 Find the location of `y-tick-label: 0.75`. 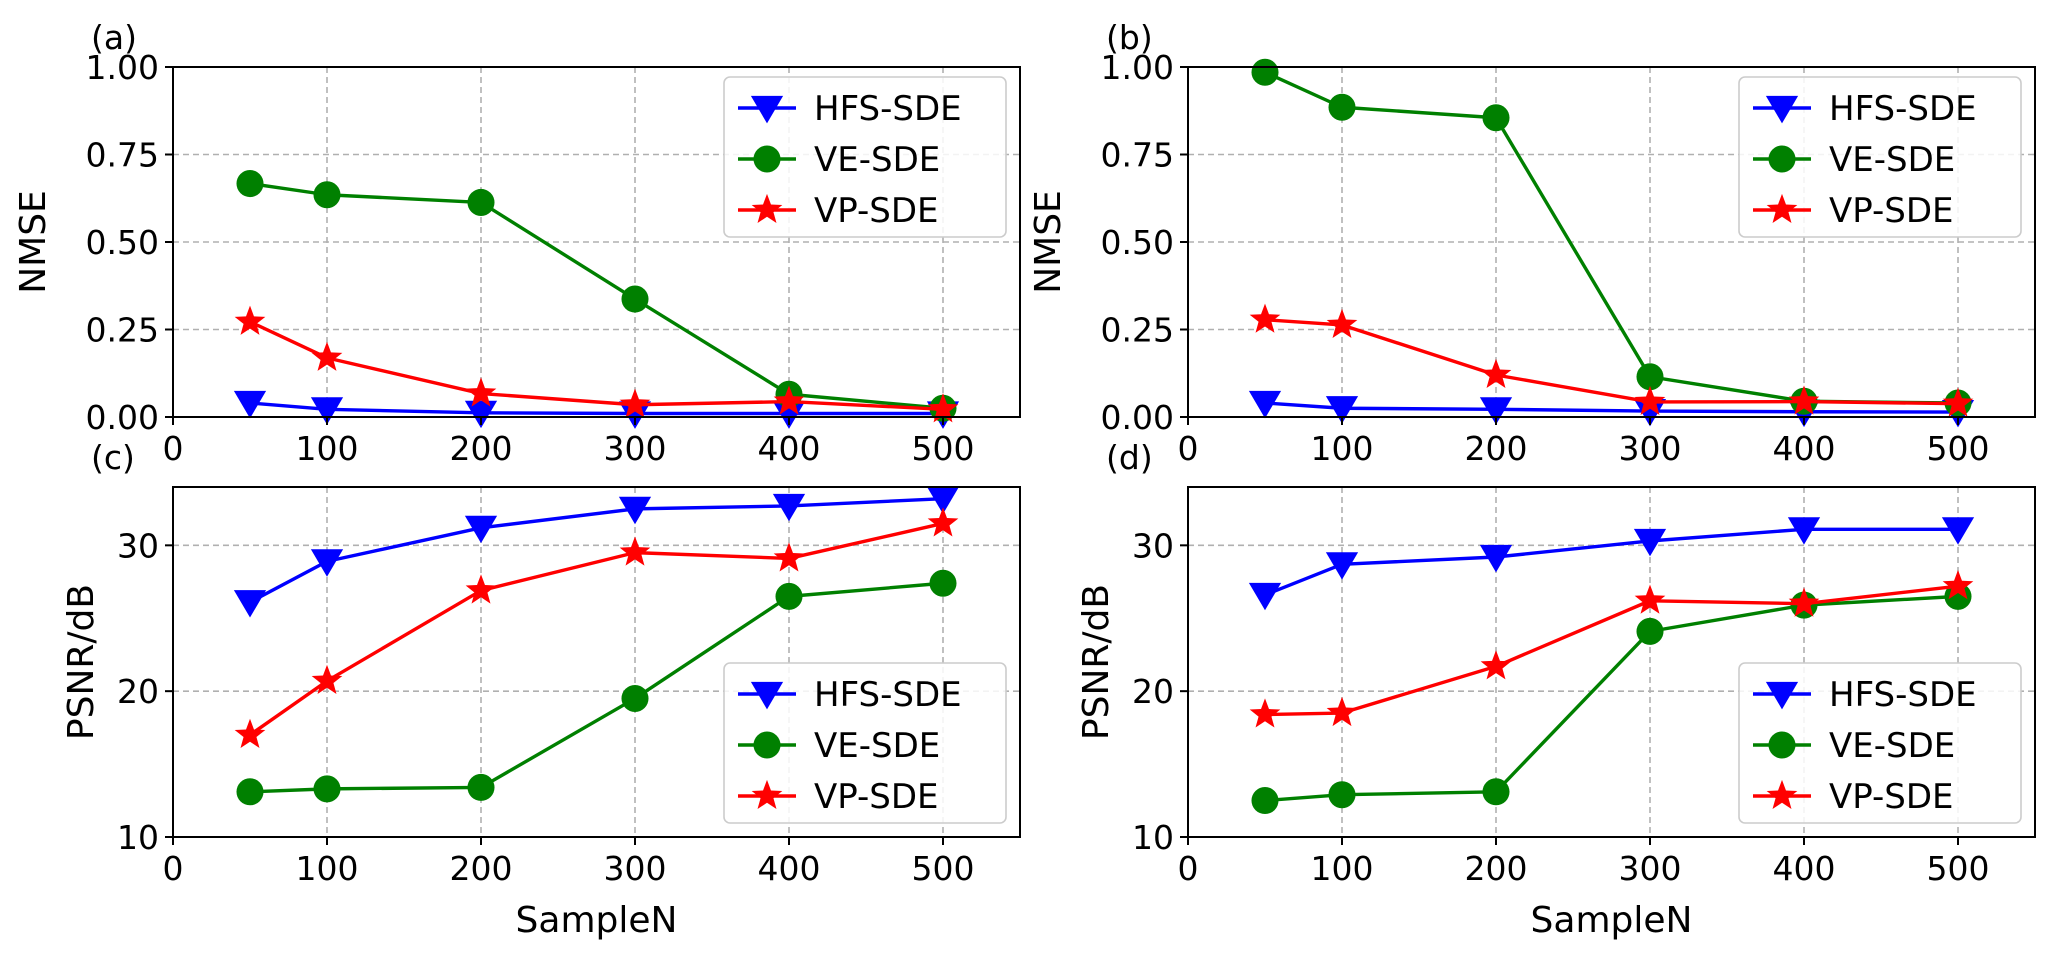

y-tick-label: 0.75 is located at coordinates (122, 155).